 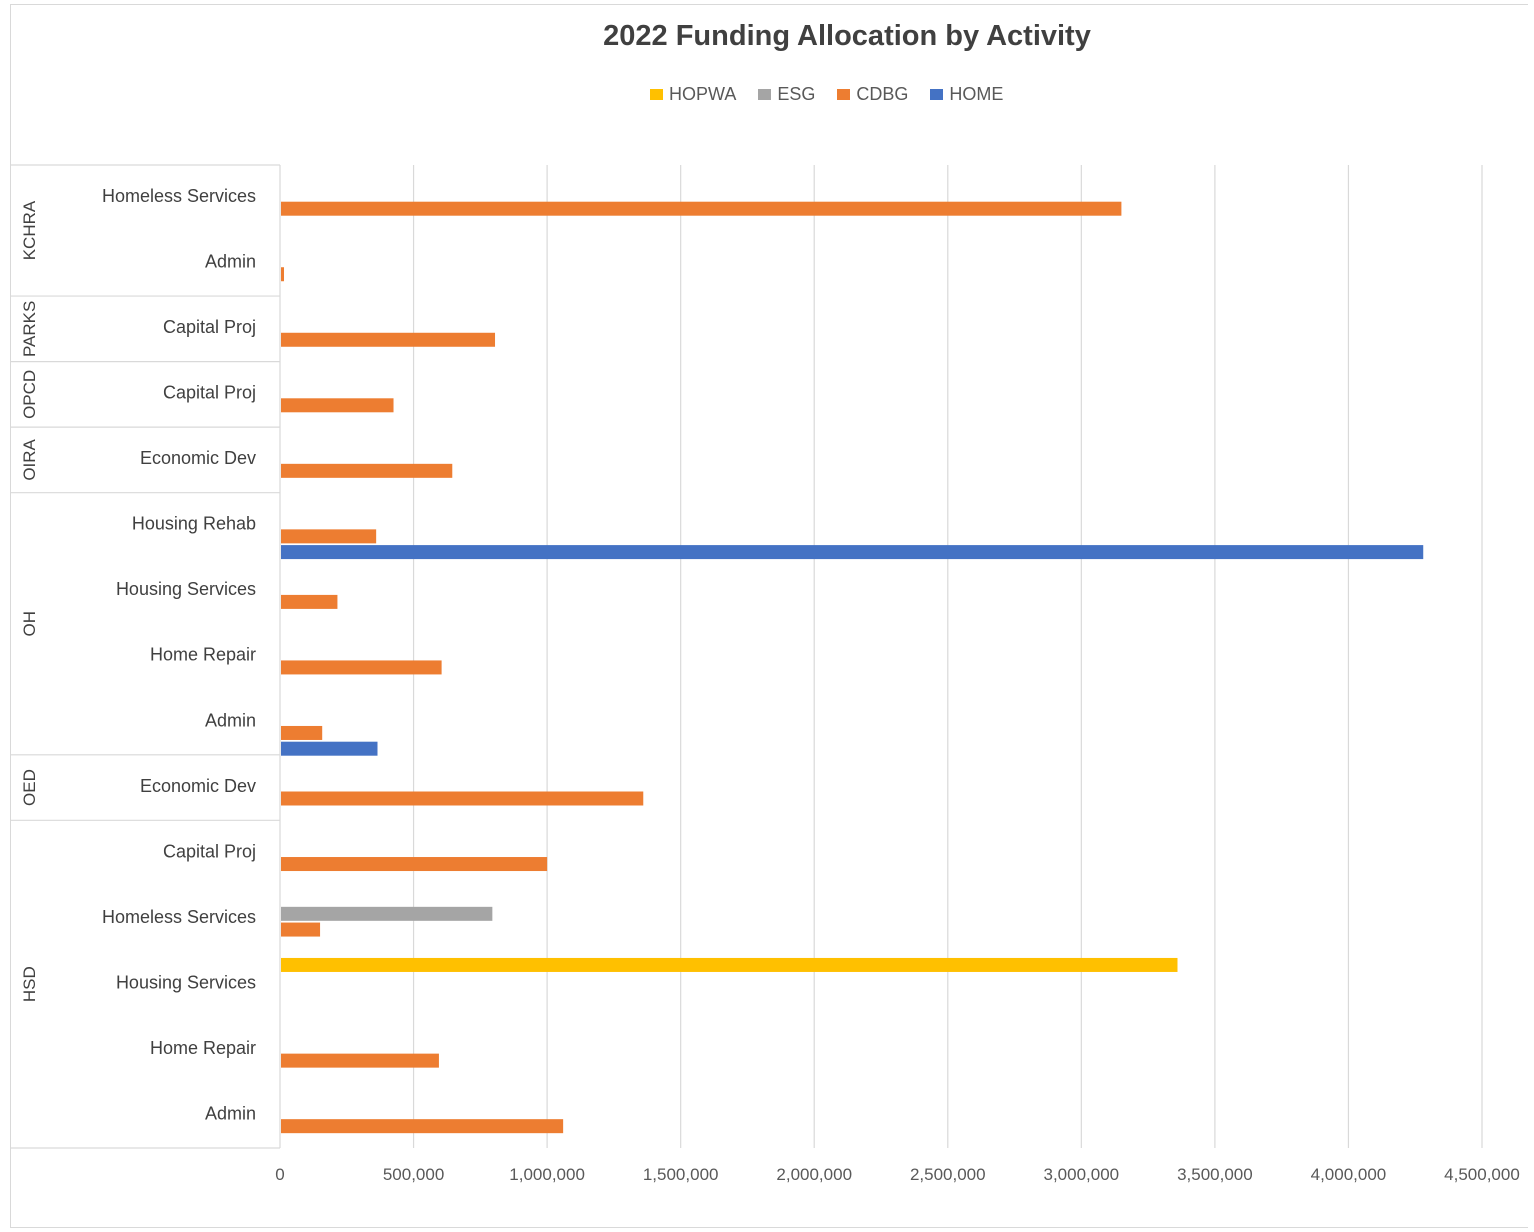 What do you see at coordinates (1482, 1174) in the screenshot?
I see `x-tick-label: 4,500,000` at bounding box center [1482, 1174].